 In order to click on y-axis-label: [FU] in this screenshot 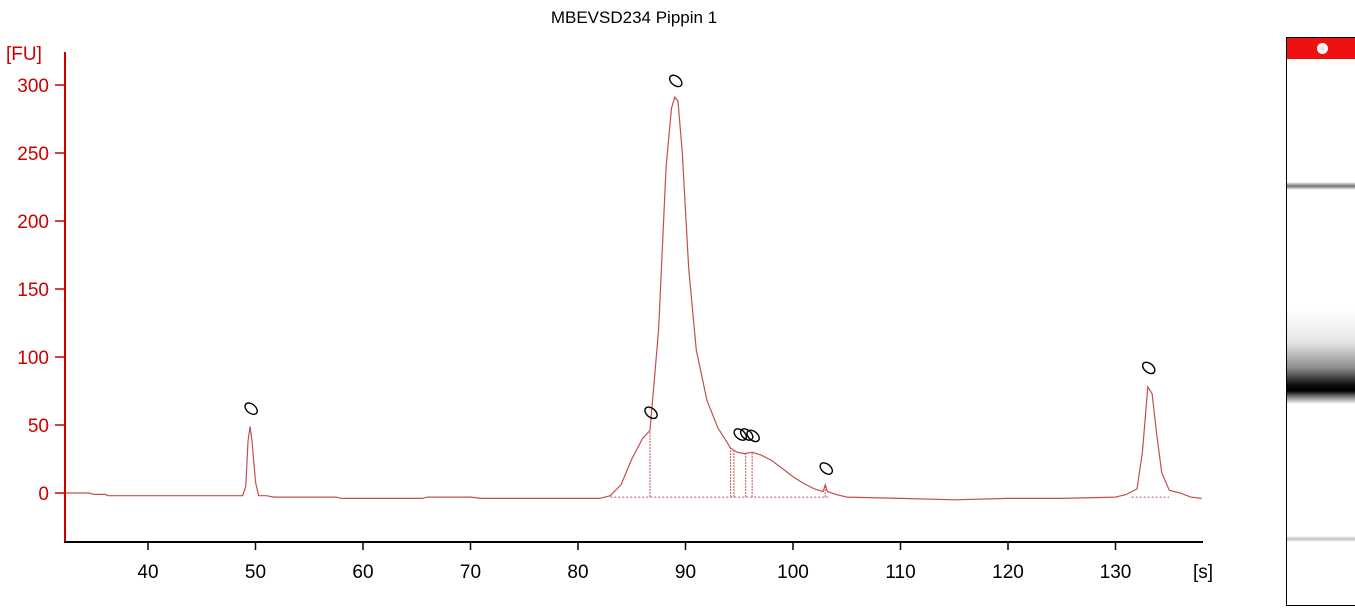, I will do `click(24, 54)`.